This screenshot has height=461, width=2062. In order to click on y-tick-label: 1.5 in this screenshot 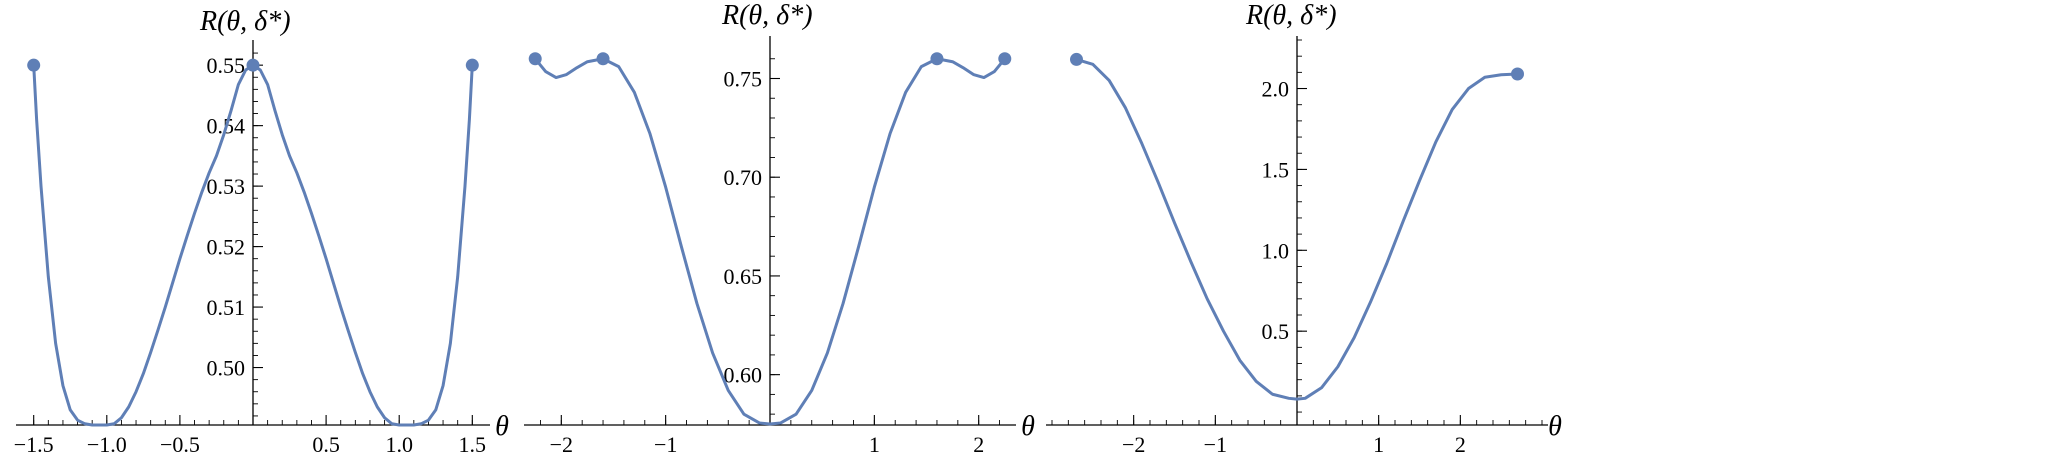, I will do `click(1276, 169)`.